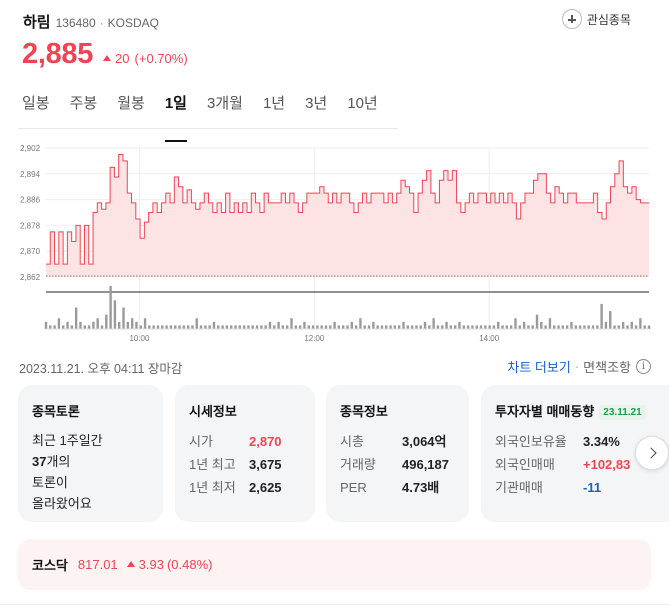 The width and height of the screenshot is (669, 608). What do you see at coordinates (56, 411) in the screenshot?
I see `discussion-title: 종목토론` at bounding box center [56, 411].